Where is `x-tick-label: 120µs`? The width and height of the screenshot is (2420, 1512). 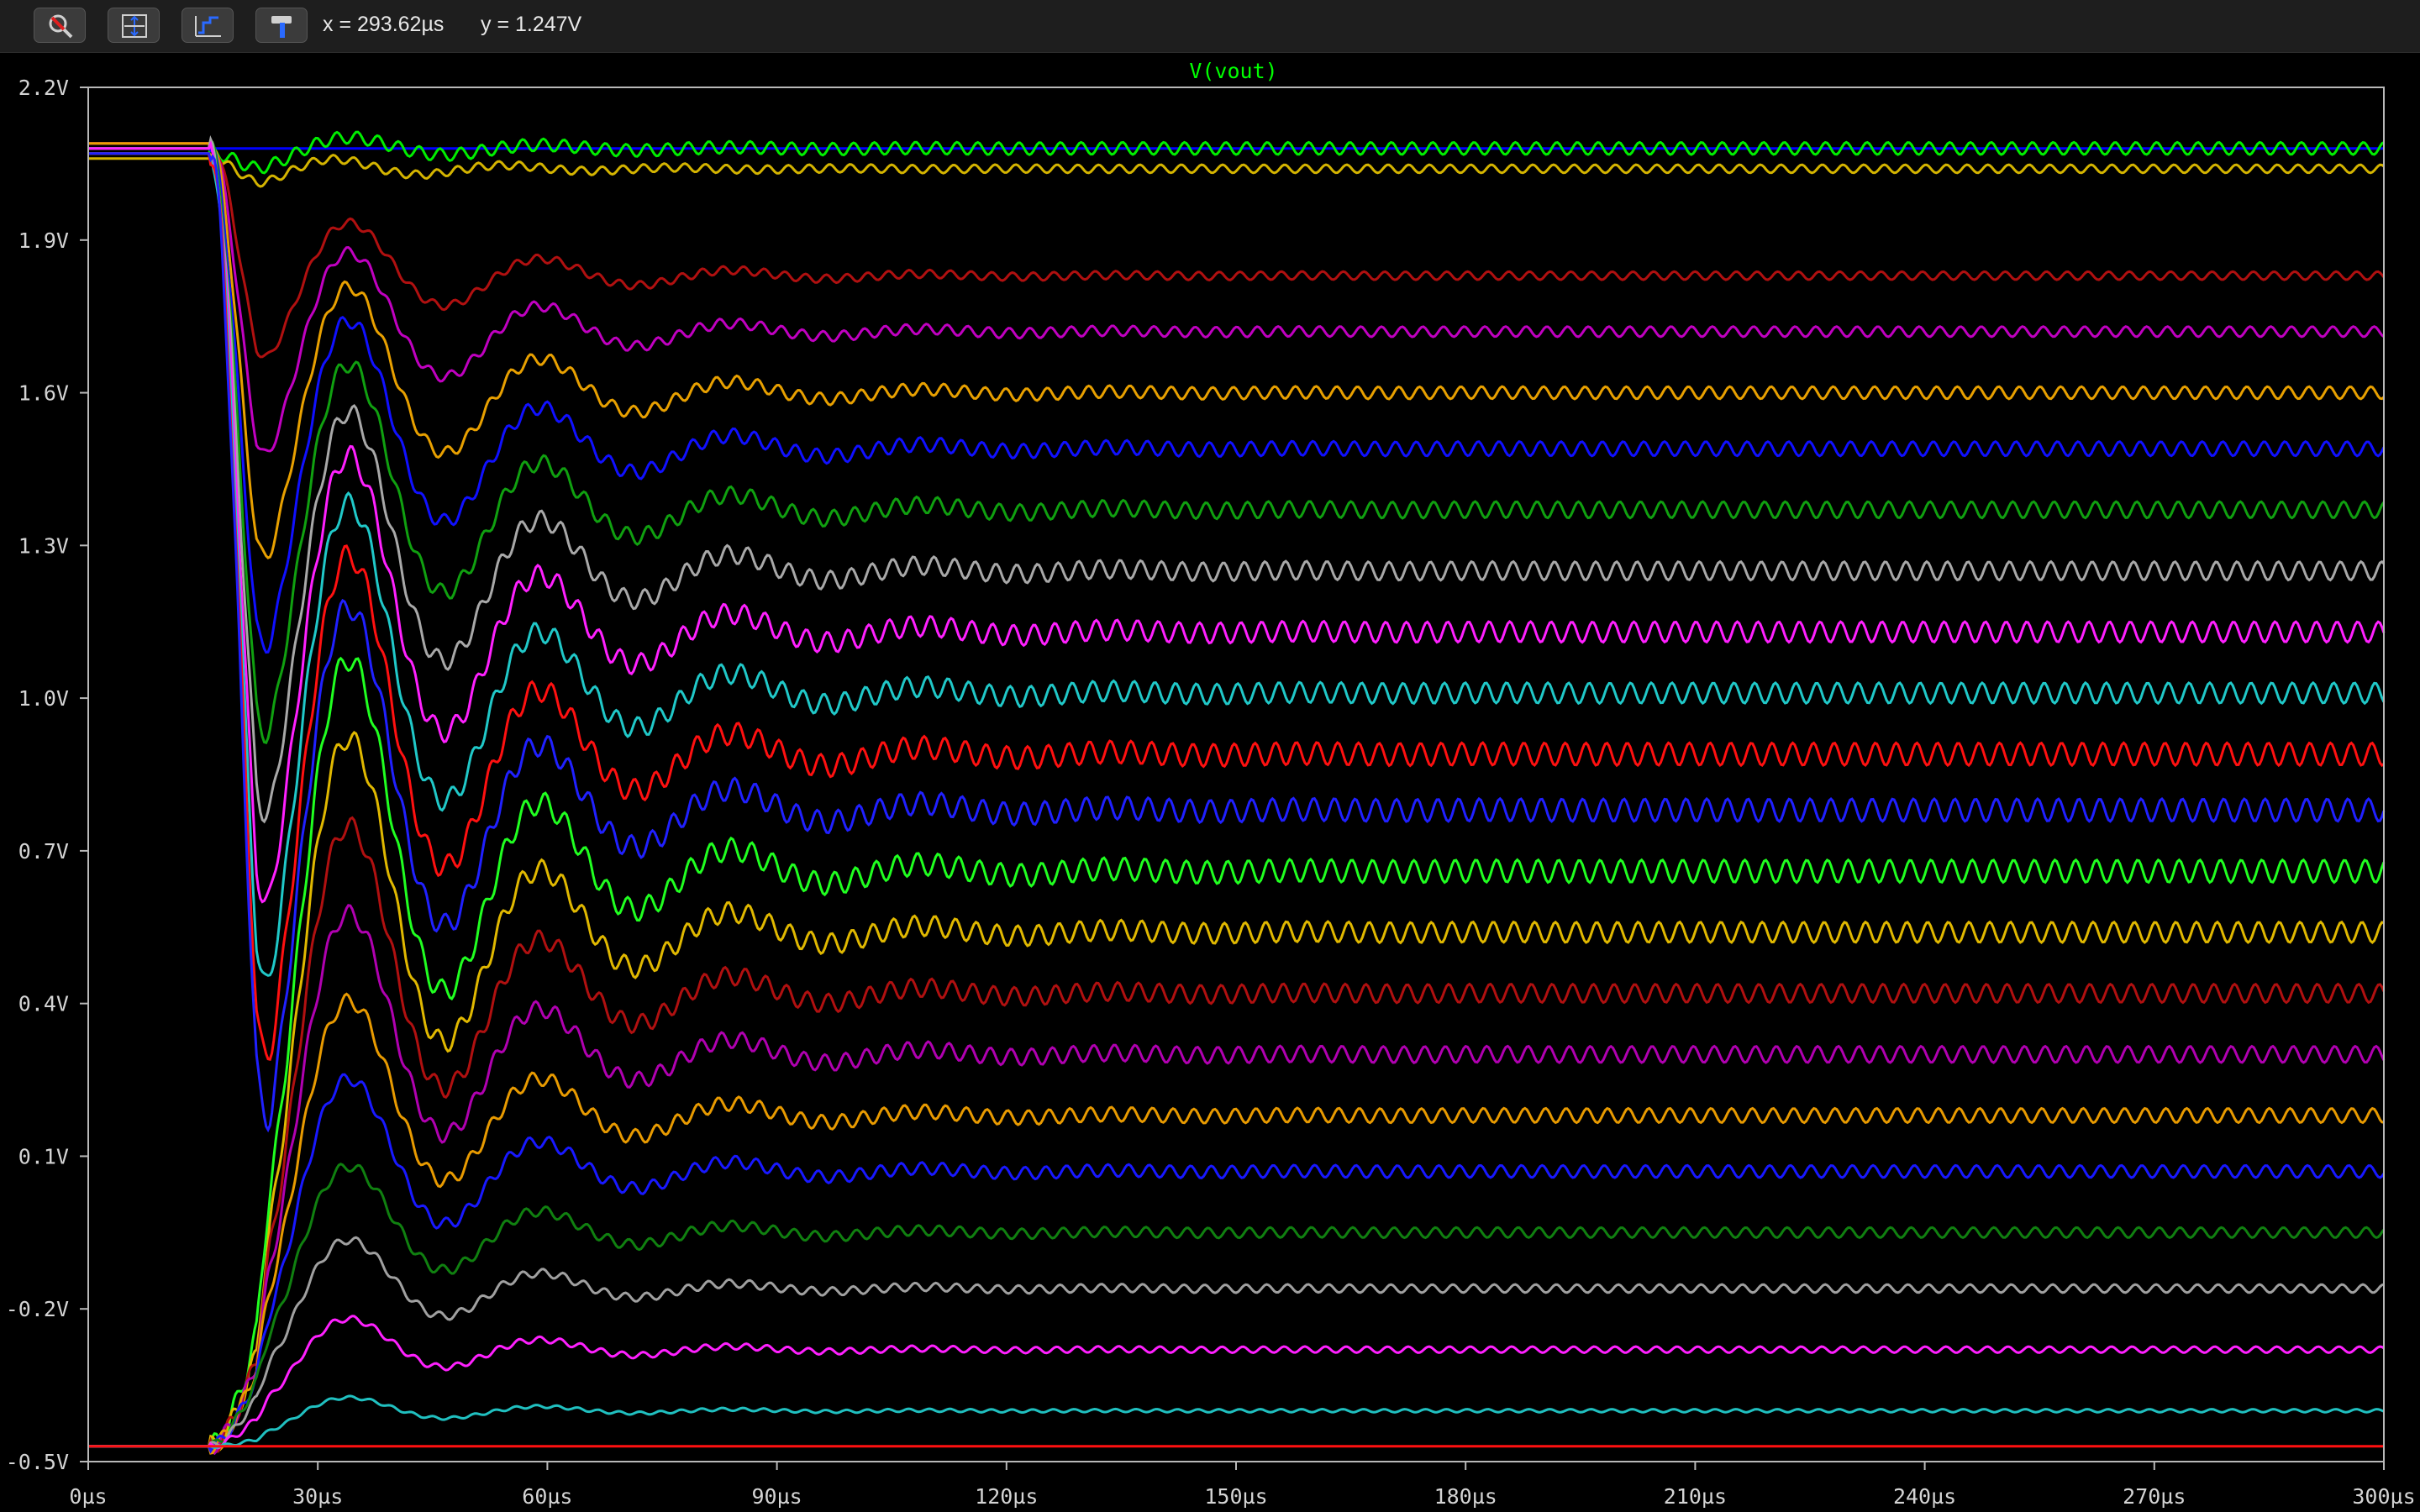
x-tick-label: 120µs is located at coordinates (1006, 1496).